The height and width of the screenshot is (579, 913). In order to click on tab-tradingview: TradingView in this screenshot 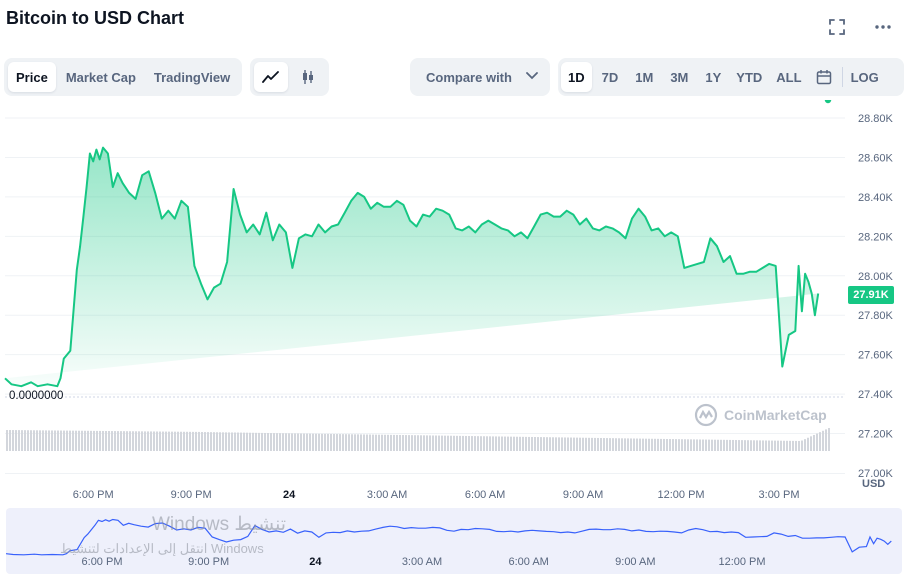, I will do `click(192, 77)`.